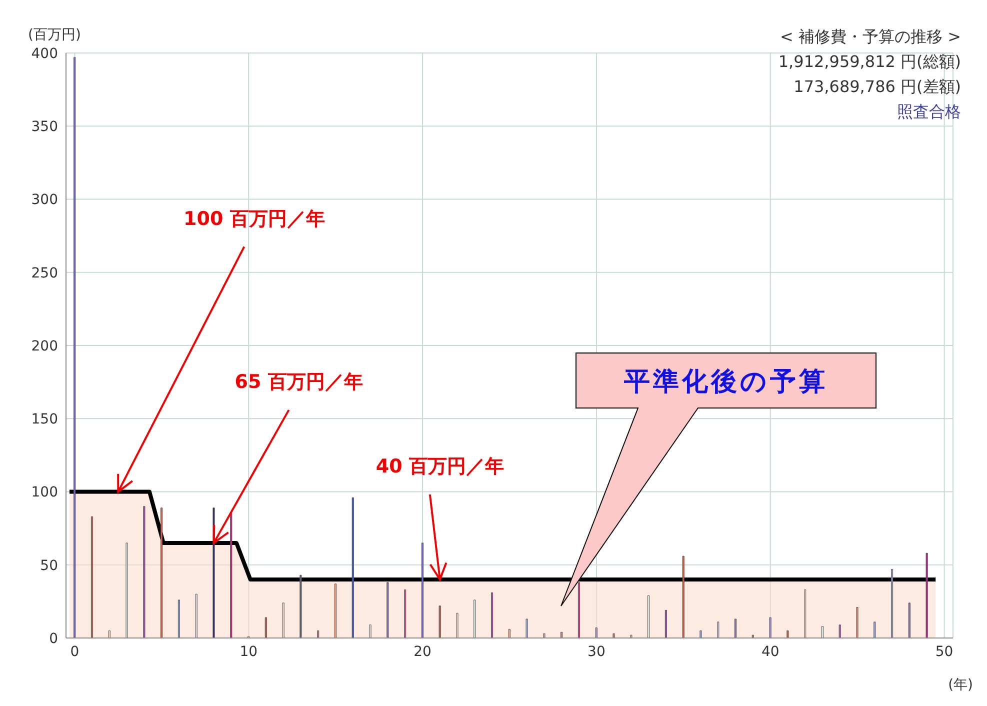  I want to click on annotation: 173,689,786 円(差額), so click(876, 87).